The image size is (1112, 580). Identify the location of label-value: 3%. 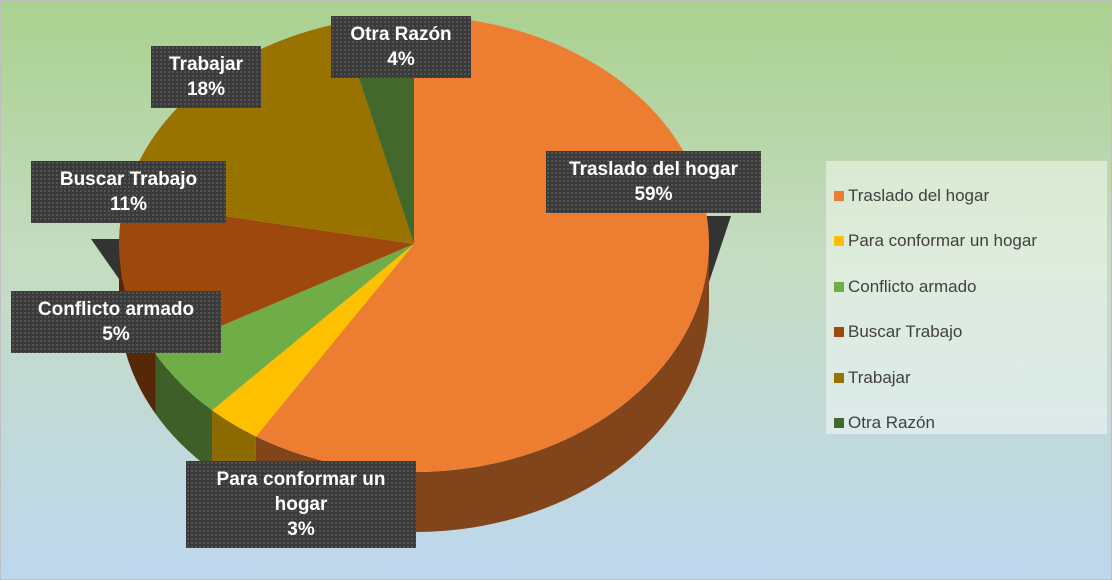
(301, 529).